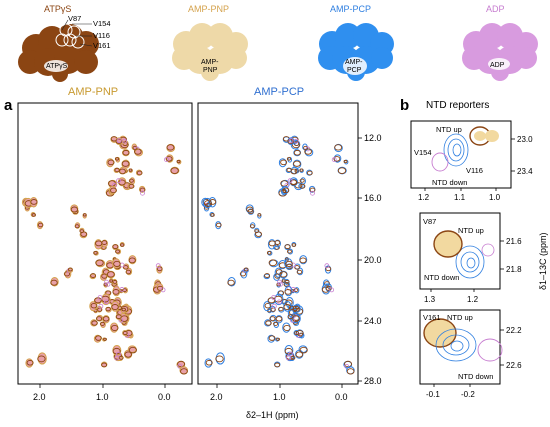 This screenshot has width=550, height=427. I want to click on x-ticks-left, so click(102, 386).